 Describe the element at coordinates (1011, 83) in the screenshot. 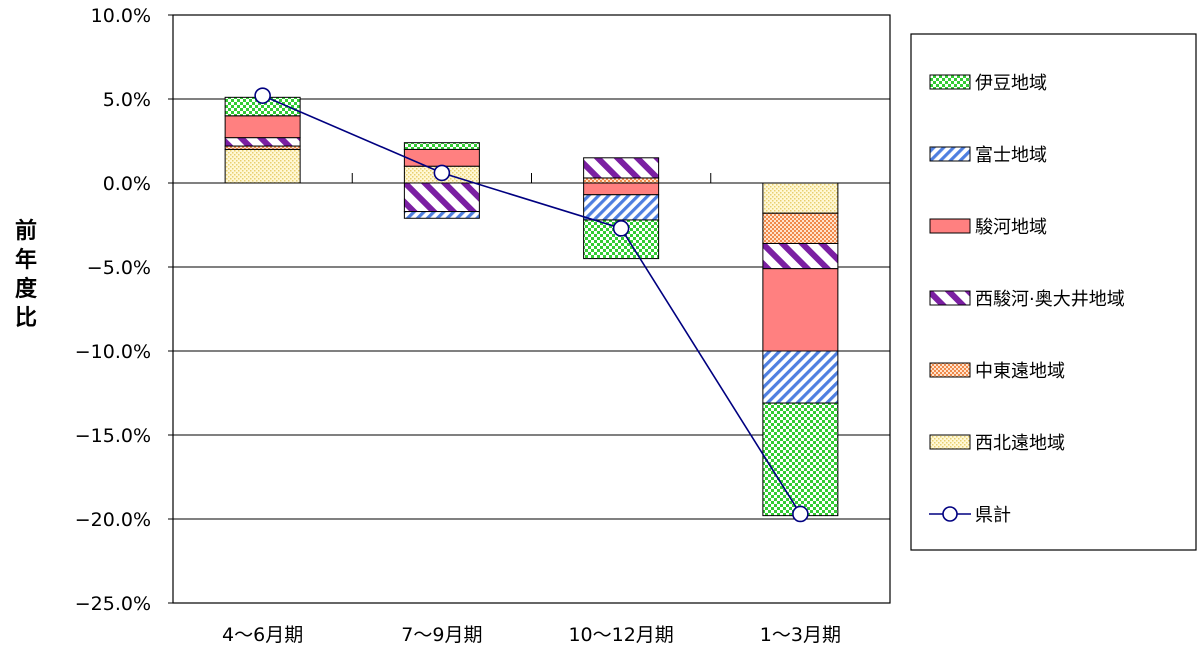

I see `legend-label: 伊豆地域` at that location.